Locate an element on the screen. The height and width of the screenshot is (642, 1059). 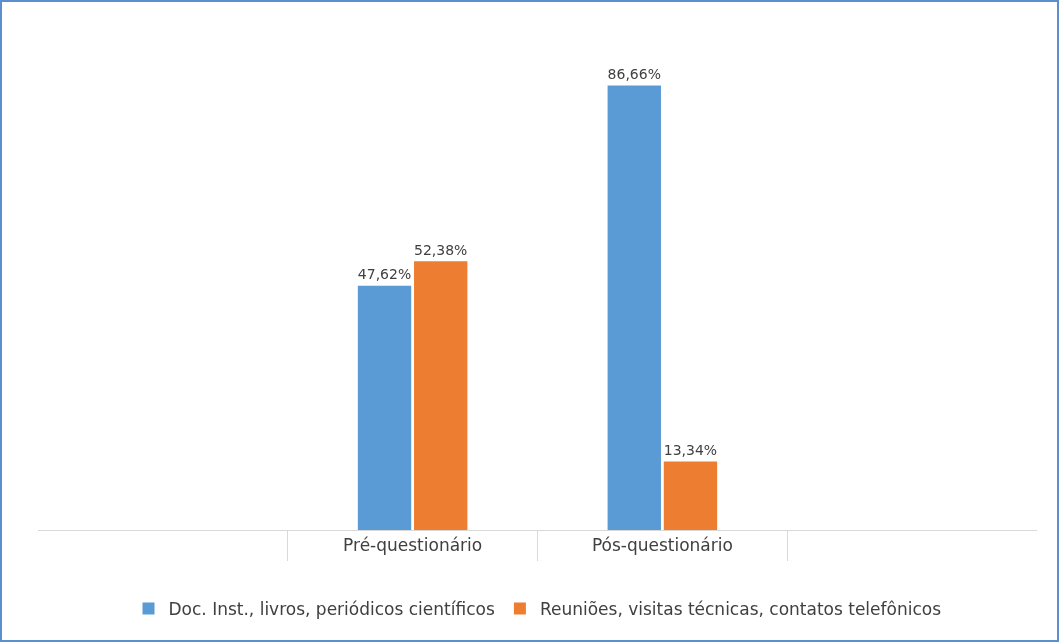
data-label: 52,38% is located at coordinates (441, 249).